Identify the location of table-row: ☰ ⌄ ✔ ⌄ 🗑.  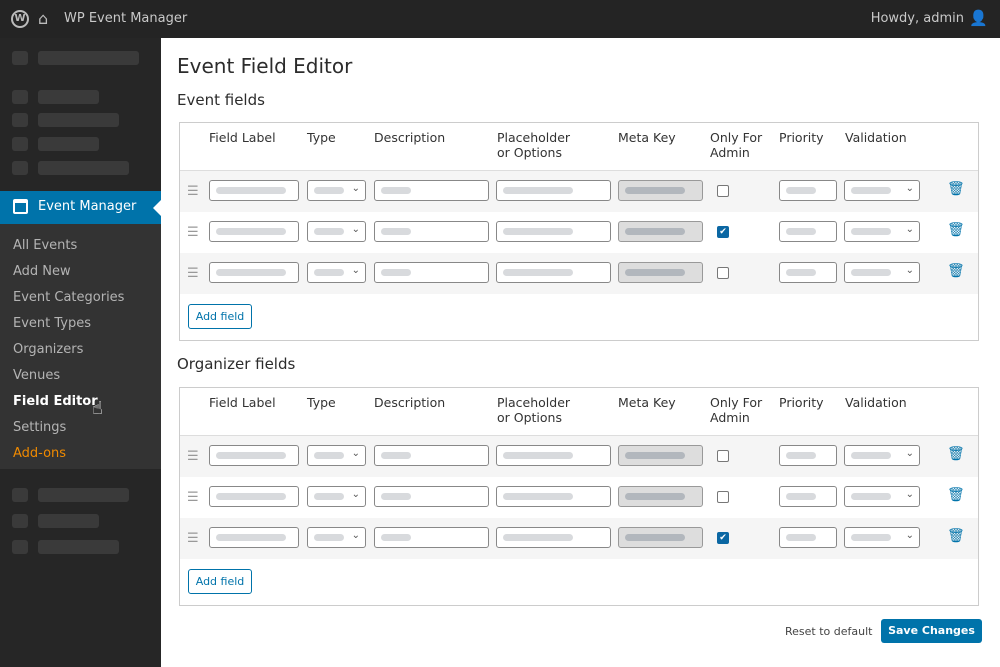
(579, 538).